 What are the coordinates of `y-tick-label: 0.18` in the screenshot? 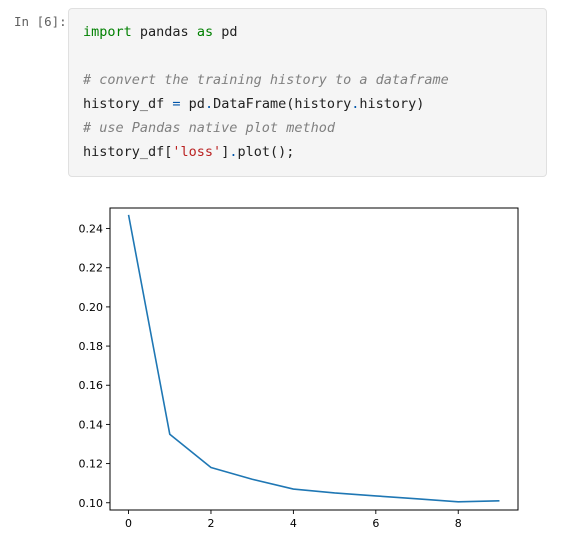 It's located at (91, 346).